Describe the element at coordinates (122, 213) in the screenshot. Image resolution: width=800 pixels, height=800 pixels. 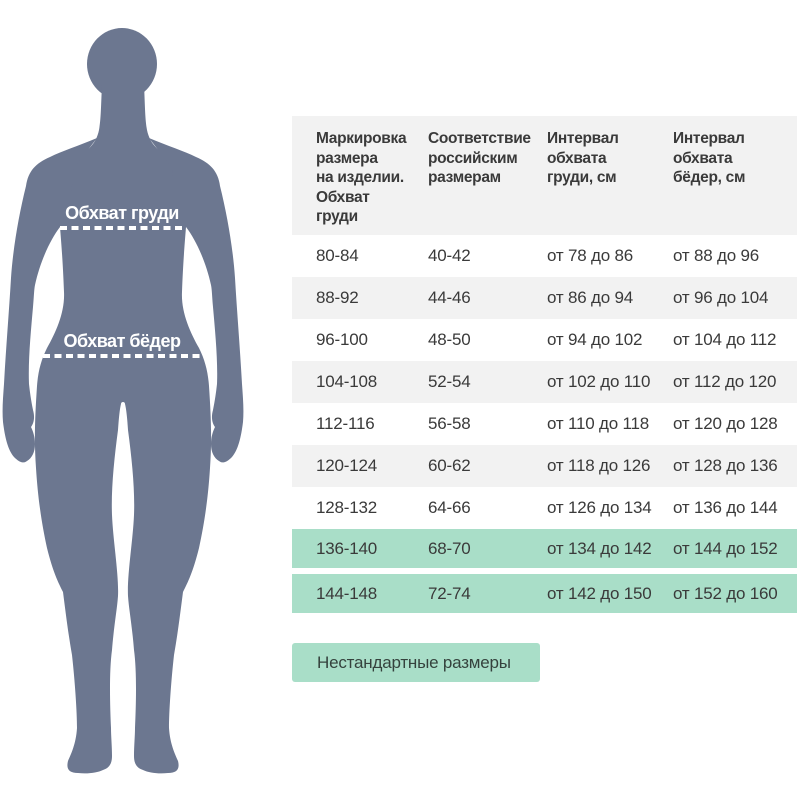
I see `chest-label: Обхват груди` at that location.